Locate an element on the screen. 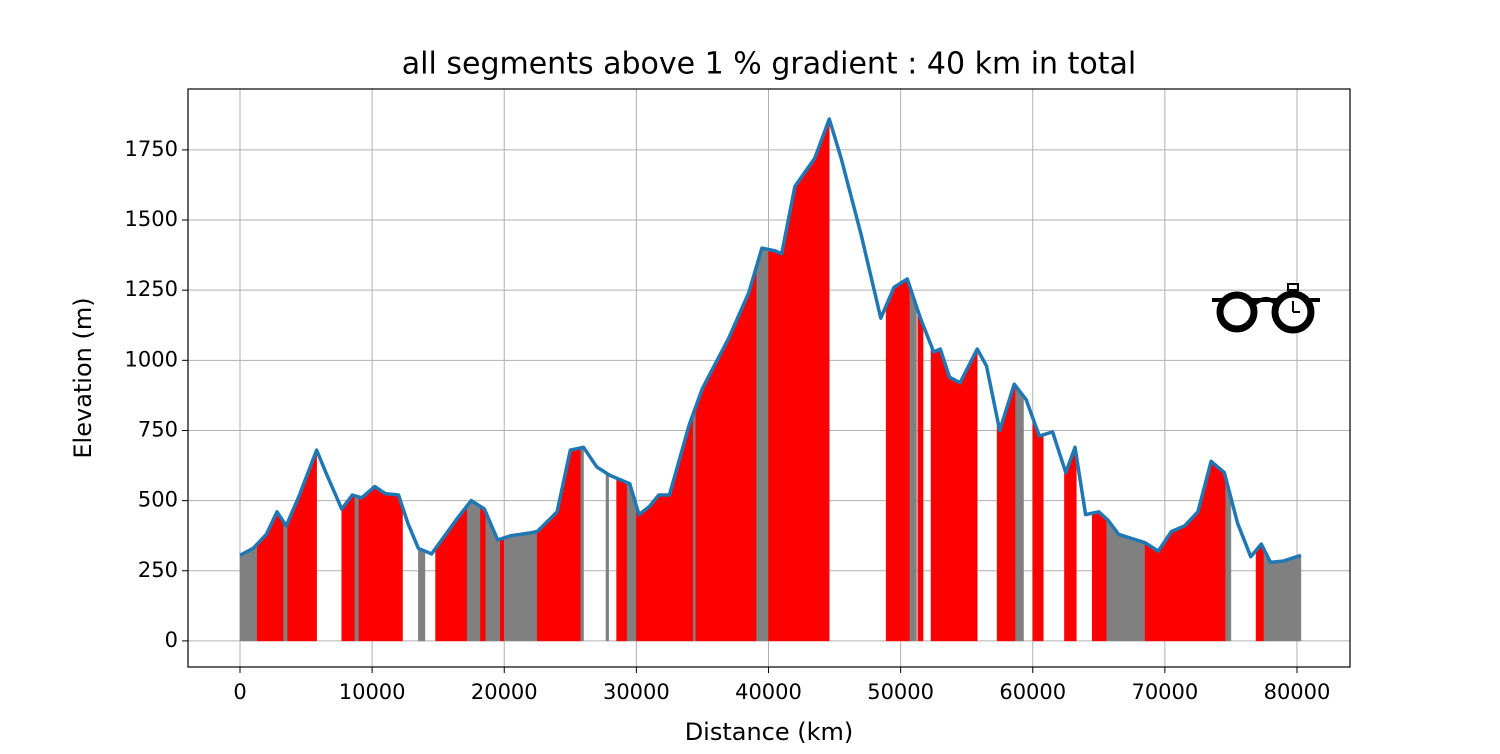 The height and width of the screenshot is (754, 1500). y-tick-label: 1250 is located at coordinates (151, 289).